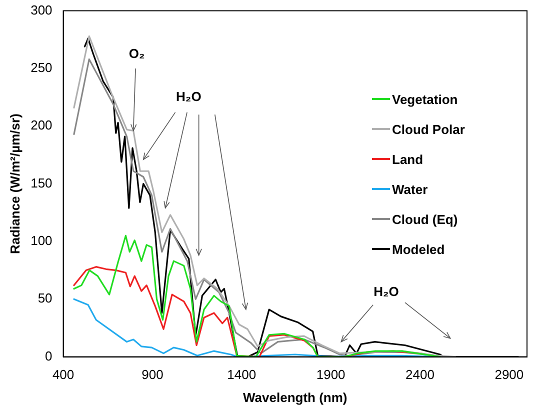 This screenshot has width=537, height=414. I want to click on x-tick-label: 900, so click(153, 374).